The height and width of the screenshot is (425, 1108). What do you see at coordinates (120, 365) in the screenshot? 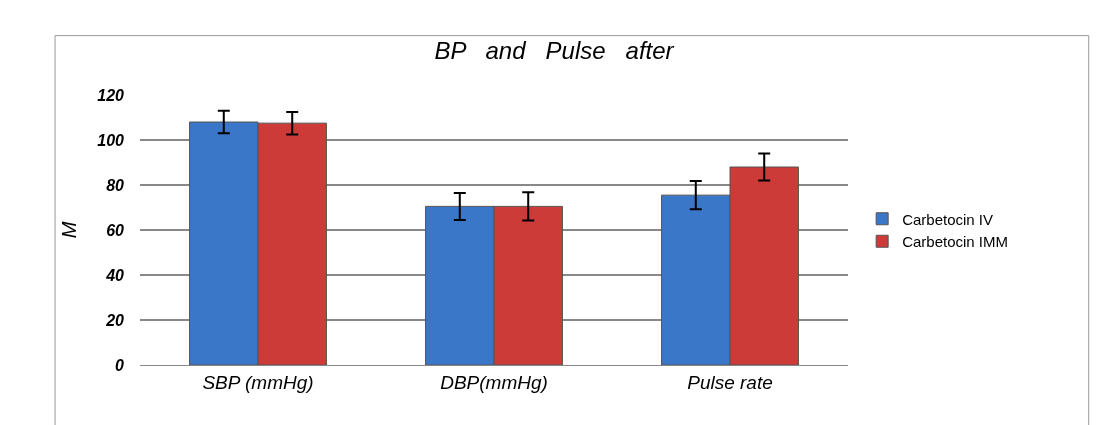
I see `y-tick-label: 0` at bounding box center [120, 365].